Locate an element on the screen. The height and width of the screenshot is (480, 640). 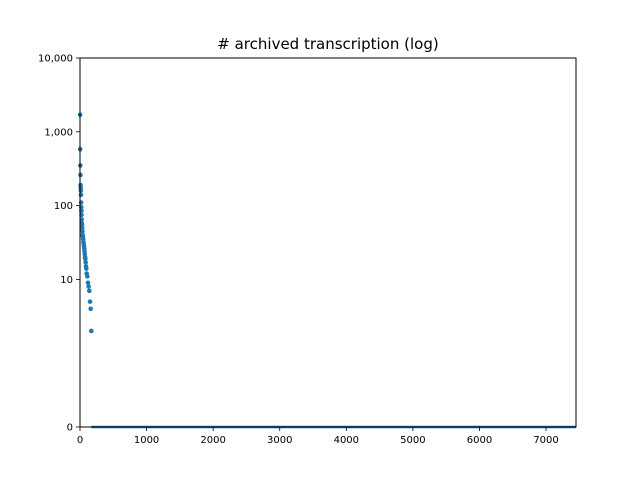
x-tick-label: 4000 is located at coordinates (346, 440).